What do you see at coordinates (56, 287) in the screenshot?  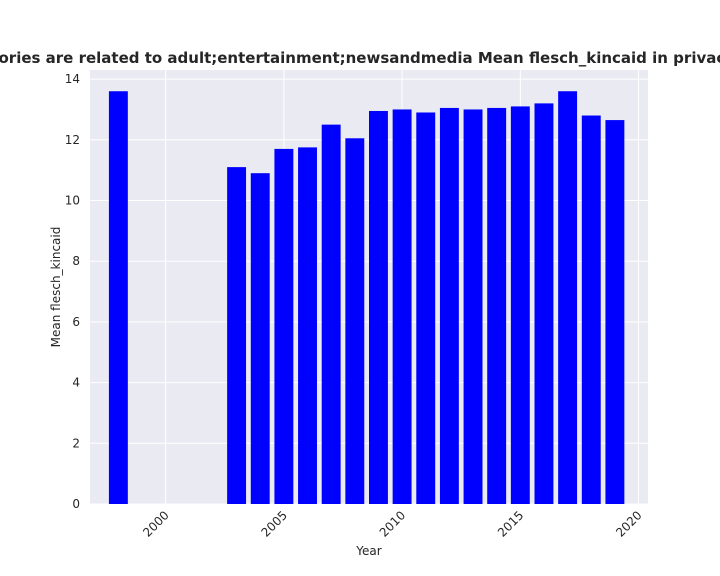 I see `y-axis-label: Mean flesch_kincaid` at bounding box center [56, 287].